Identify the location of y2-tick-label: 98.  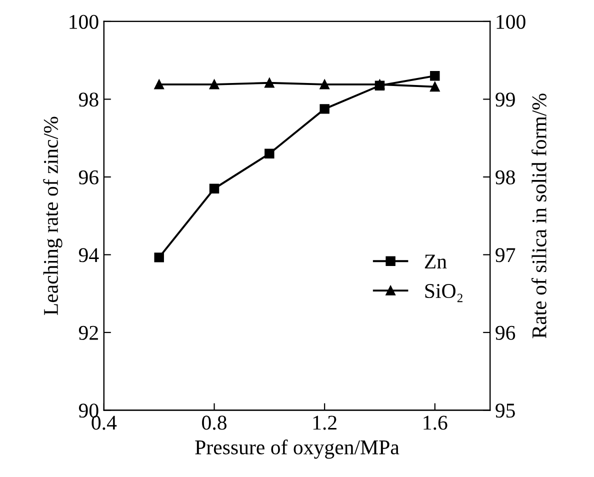
(505, 177).